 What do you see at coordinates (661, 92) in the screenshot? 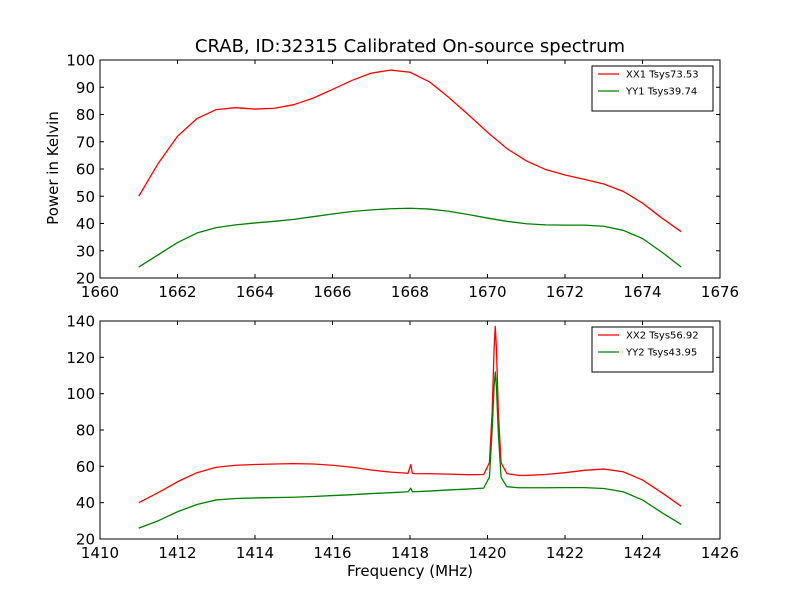
I see `legend-label: YY1 Tsys39.74` at bounding box center [661, 92].